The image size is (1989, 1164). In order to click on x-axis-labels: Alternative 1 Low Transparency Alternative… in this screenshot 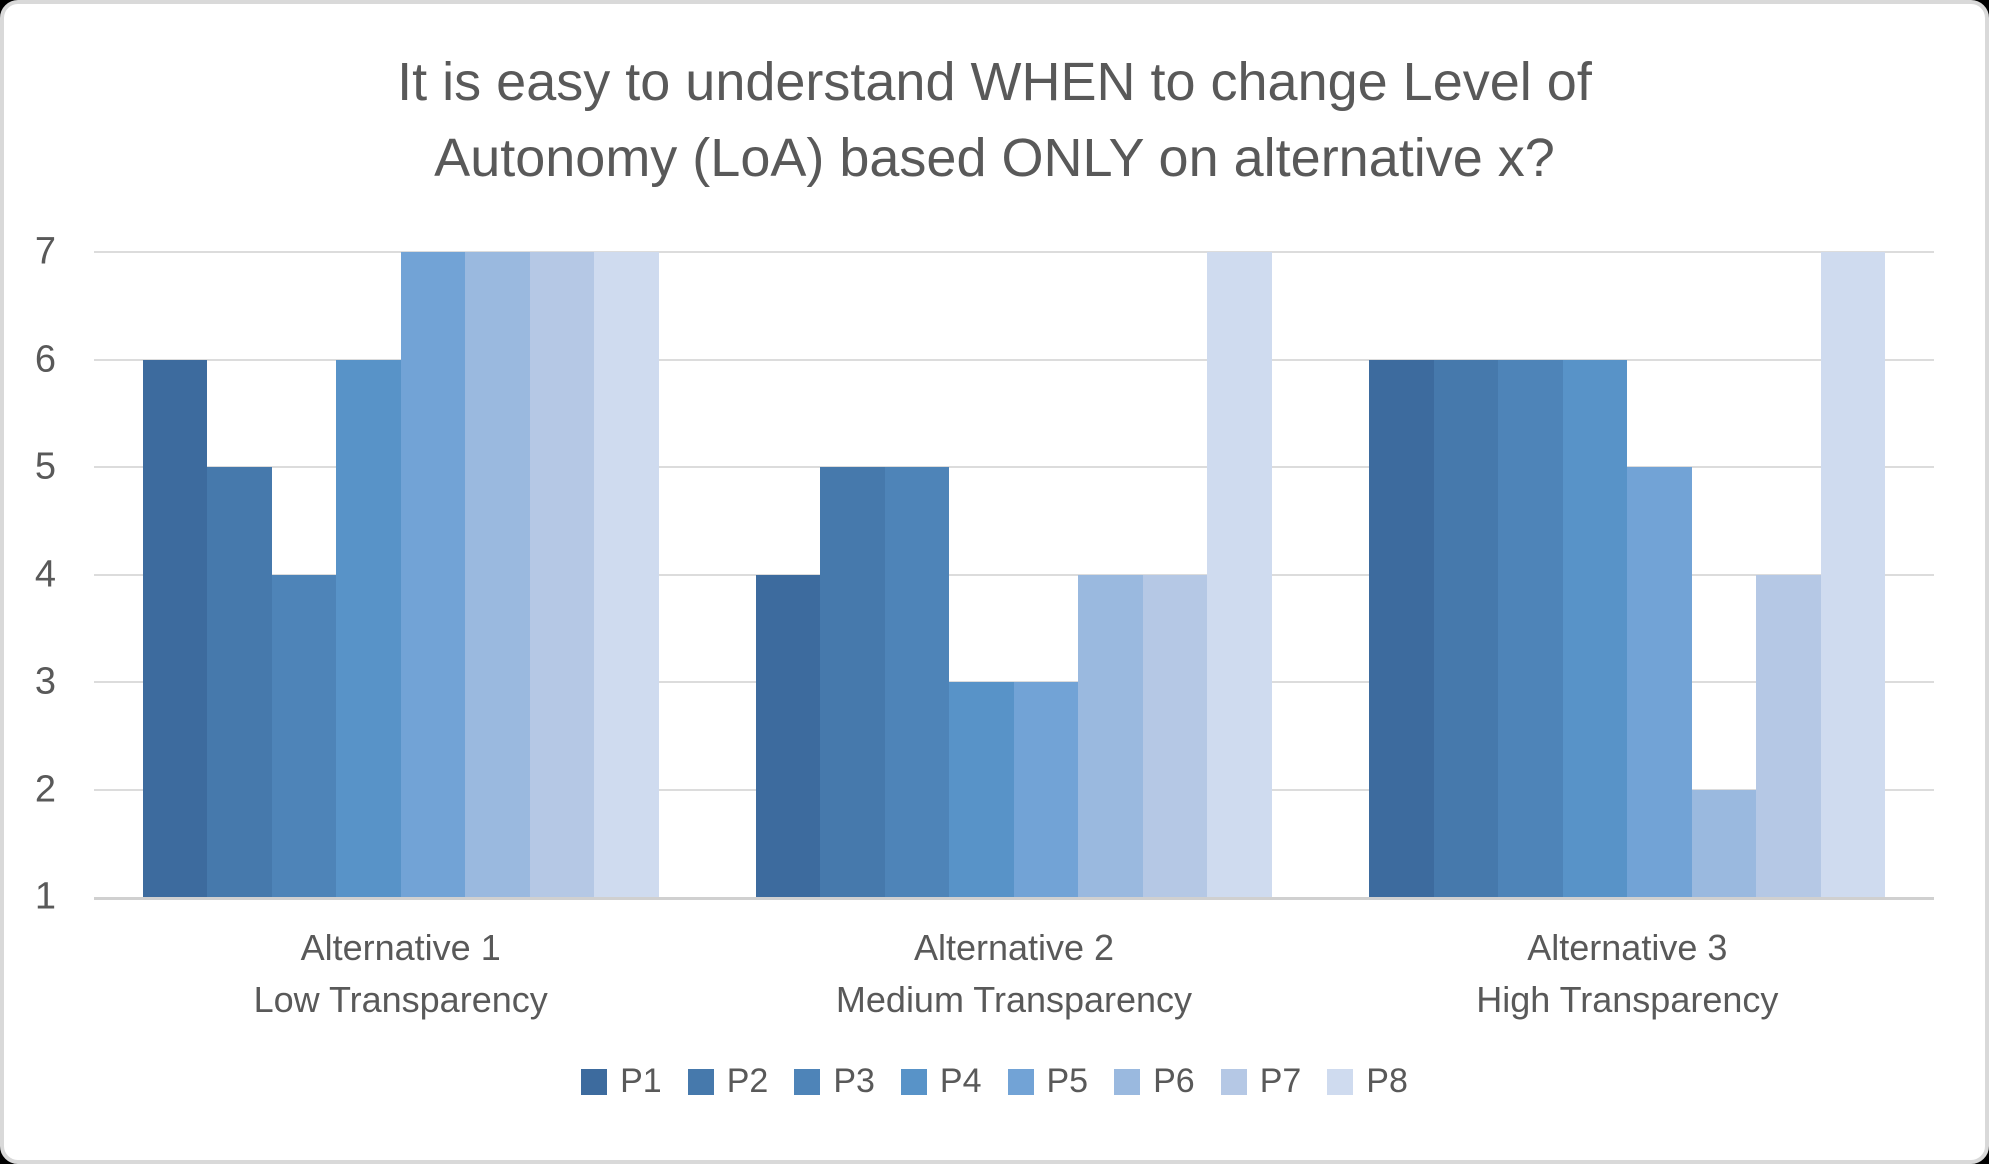, I will do `click(1014, 974)`.